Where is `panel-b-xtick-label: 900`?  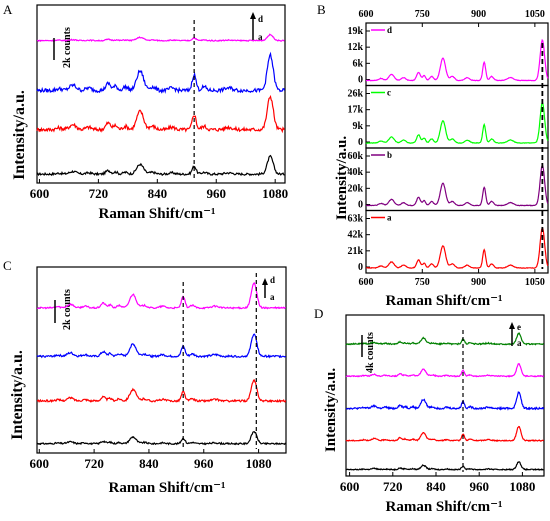 panel-b-xtick-label: 900 is located at coordinates (478, 282).